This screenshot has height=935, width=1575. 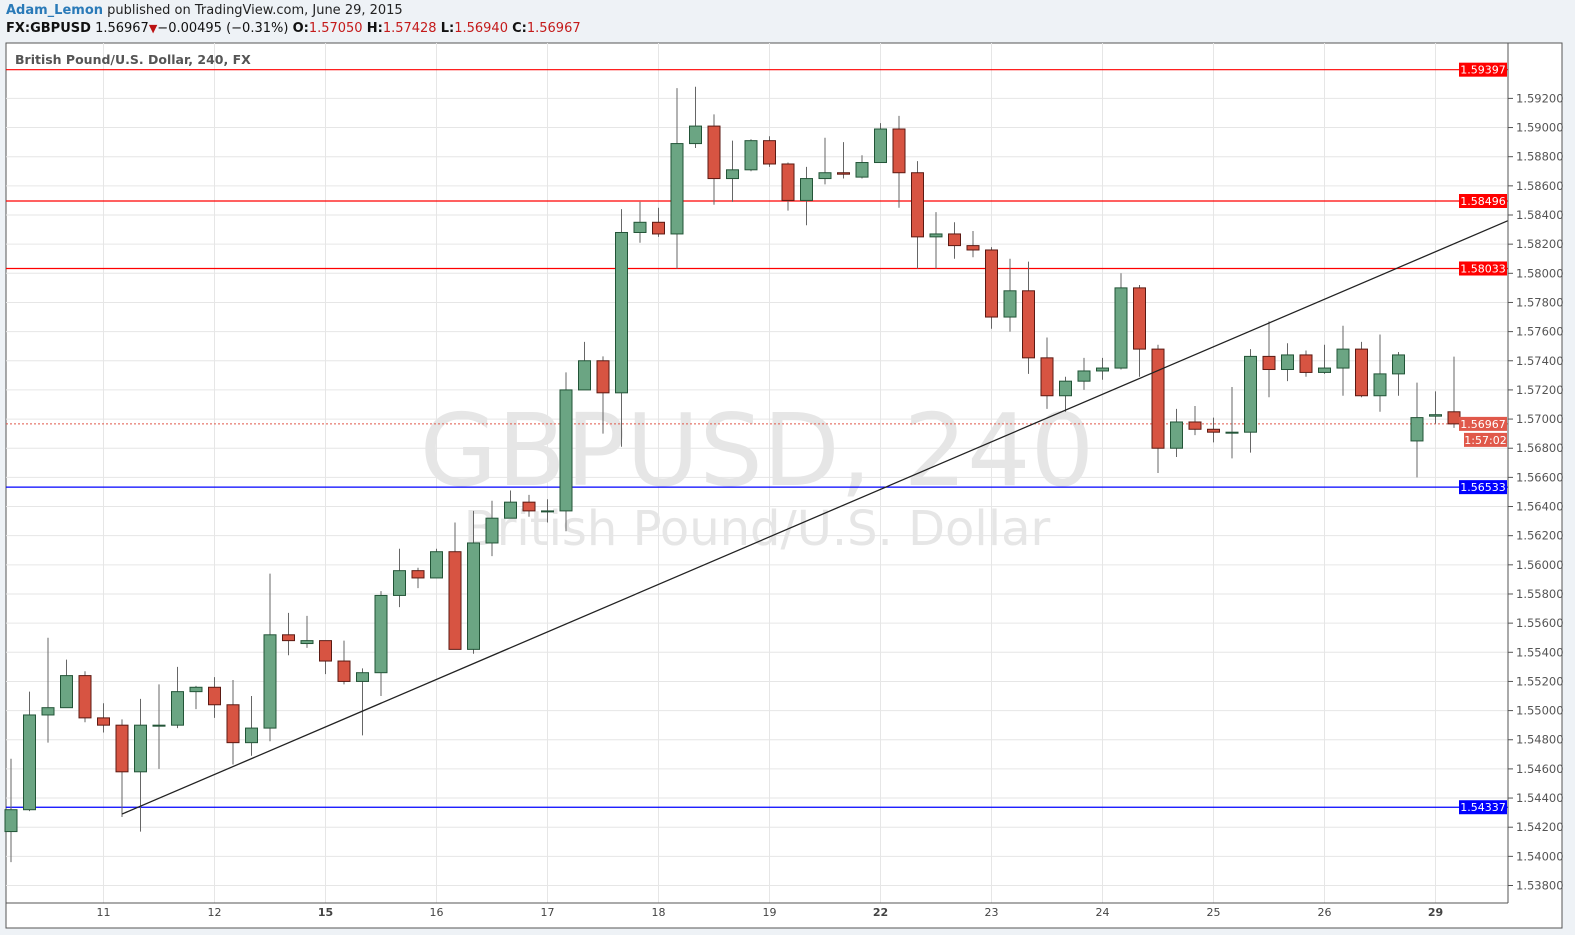 I want to click on author-link: Adam_Lemon, so click(x=55, y=10).